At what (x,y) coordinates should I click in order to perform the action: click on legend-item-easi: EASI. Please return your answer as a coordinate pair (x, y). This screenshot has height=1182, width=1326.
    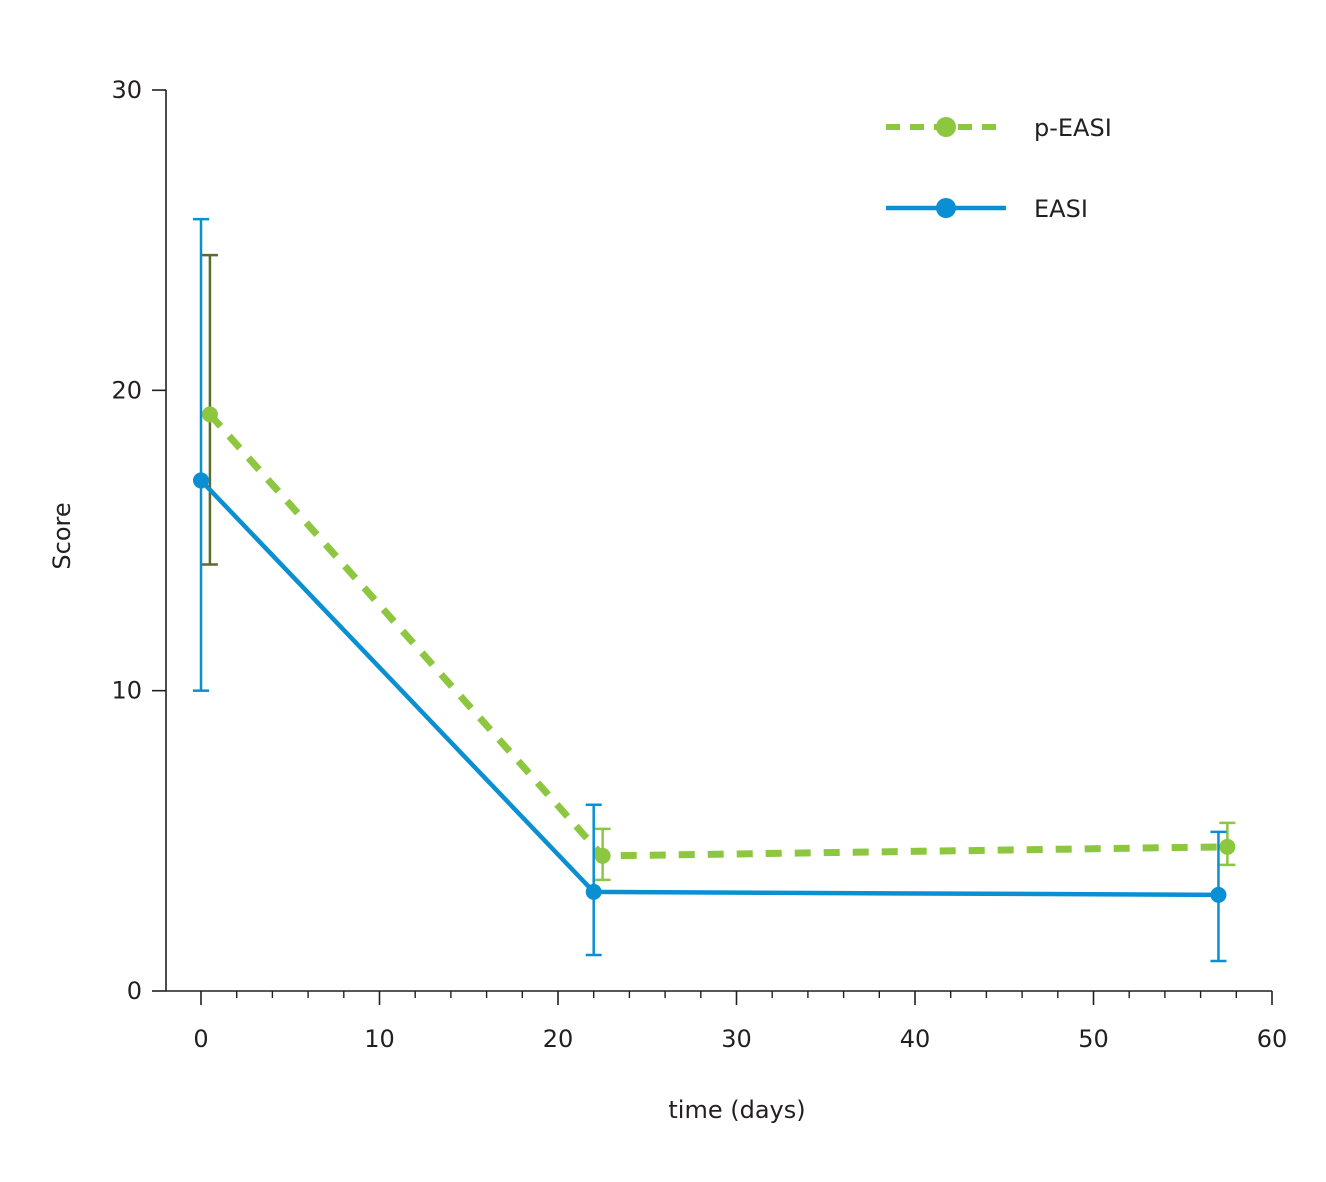
    Looking at the image, I should click on (987, 209).